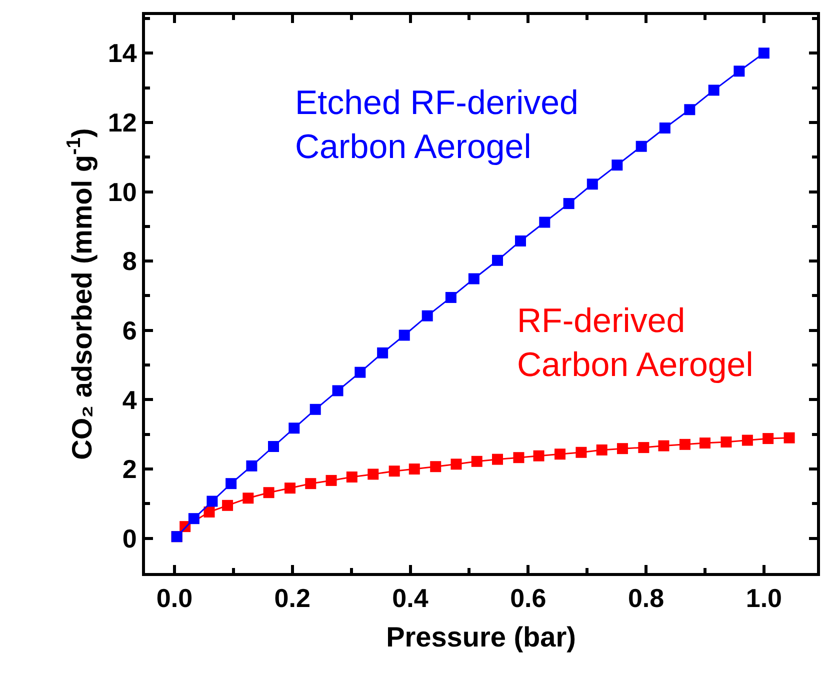 The width and height of the screenshot is (826, 683). Describe the element at coordinates (129, 261) in the screenshot. I see `y-tick-label: 8` at that location.